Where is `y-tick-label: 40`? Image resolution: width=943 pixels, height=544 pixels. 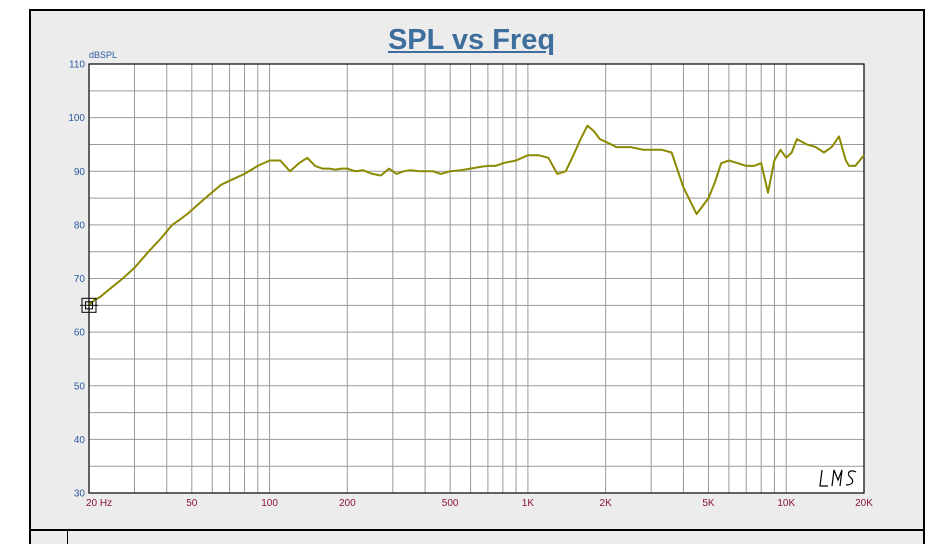 y-tick-label: 40 is located at coordinates (80, 440).